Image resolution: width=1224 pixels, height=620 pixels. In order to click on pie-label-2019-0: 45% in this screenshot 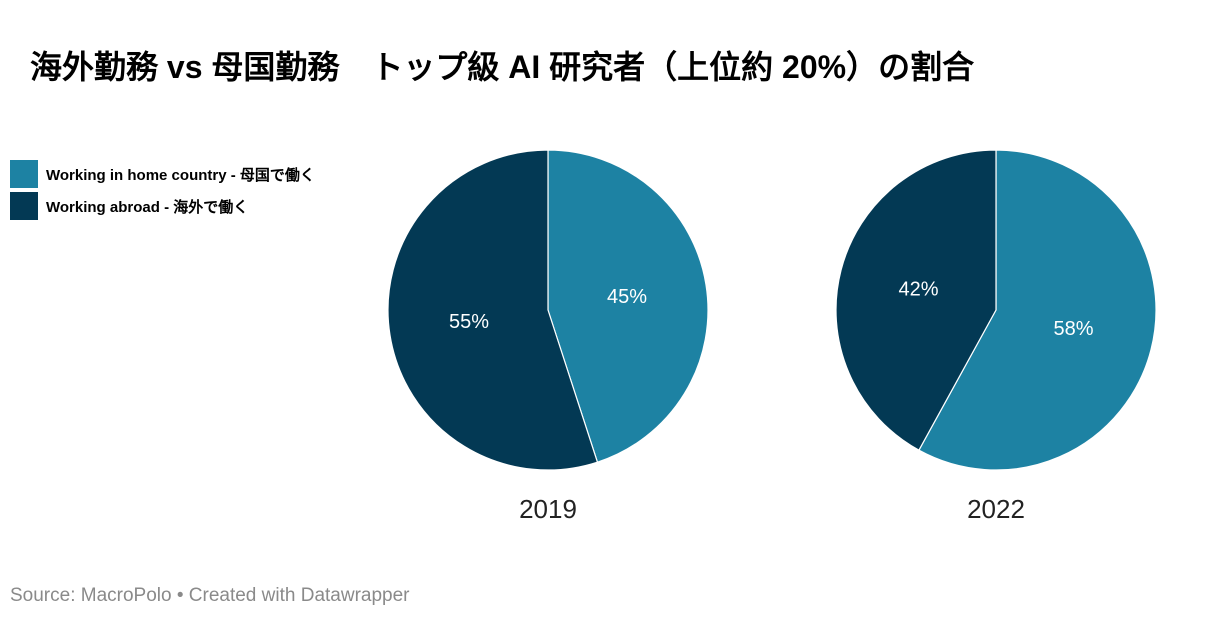, I will do `click(627, 297)`.